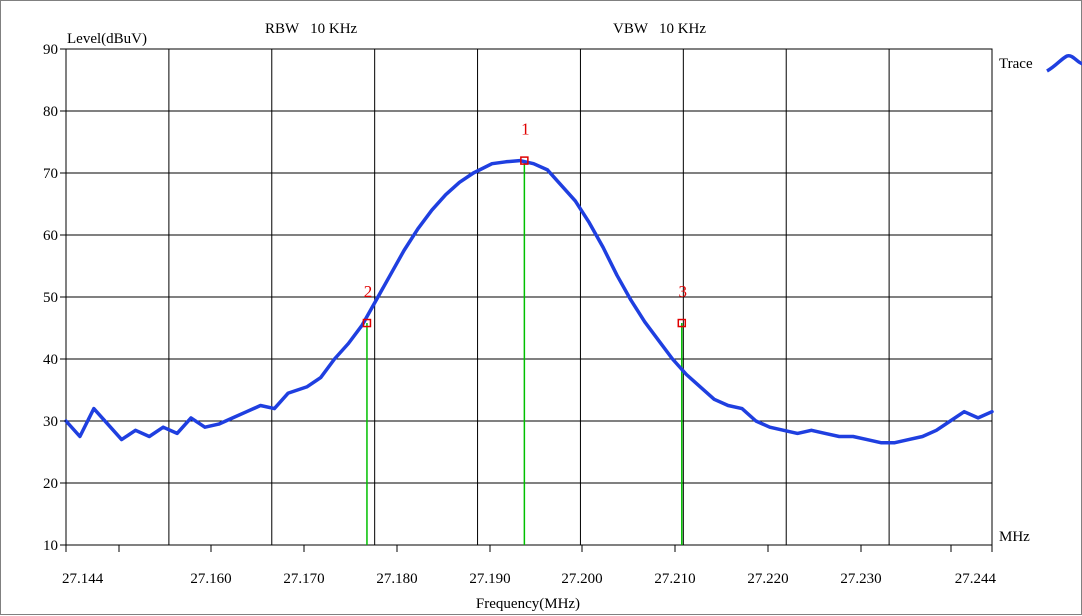 The image size is (1082, 616). What do you see at coordinates (1016, 64) in the screenshot?
I see `legend-label-trace: Trace` at bounding box center [1016, 64].